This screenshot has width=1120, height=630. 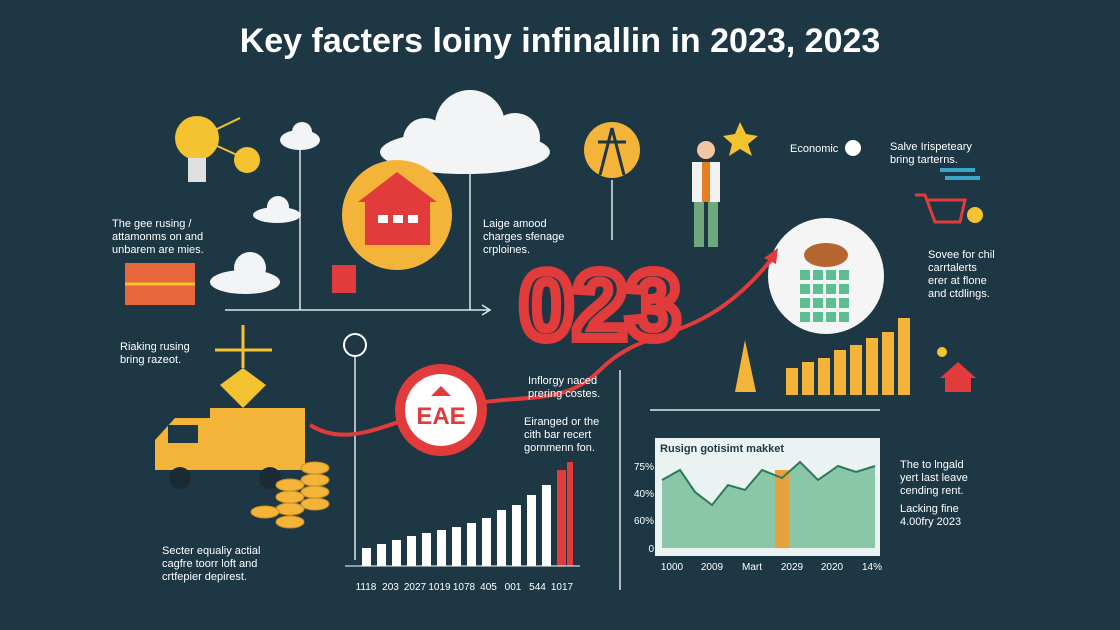 What do you see at coordinates (767, 497) in the screenshot?
I see `inset-chart` at bounding box center [767, 497].